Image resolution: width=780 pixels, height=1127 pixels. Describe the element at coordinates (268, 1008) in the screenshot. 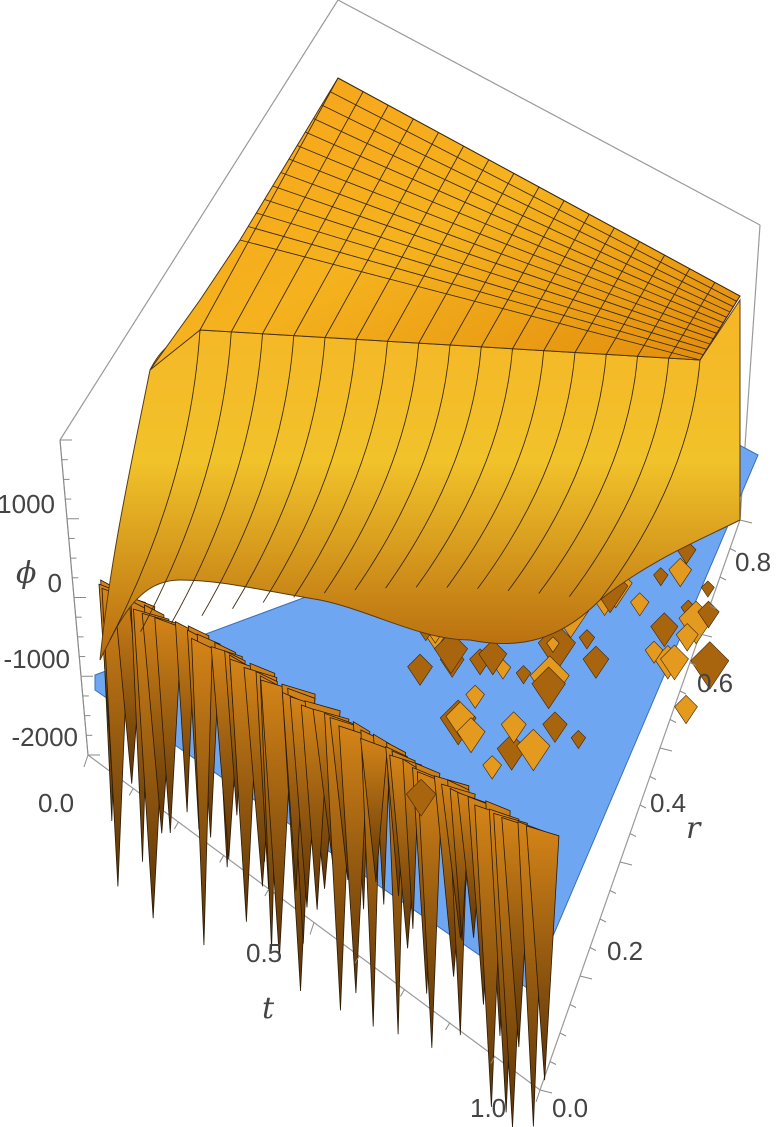

I see `t-axis-label: t` at that location.